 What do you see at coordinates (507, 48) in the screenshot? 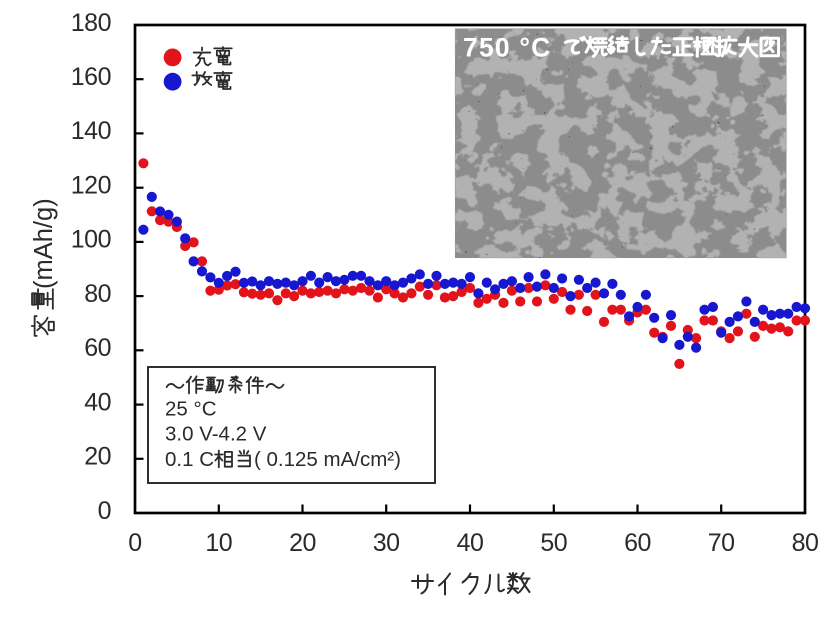
I see `svg-text: 750 °C` at bounding box center [507, 48].